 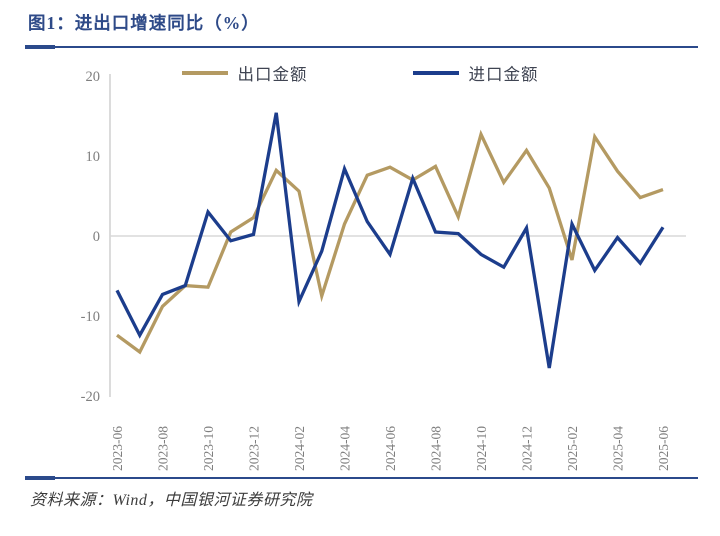 I want to click on x-tick-label: 2024-10, so click(x=481, y=448).